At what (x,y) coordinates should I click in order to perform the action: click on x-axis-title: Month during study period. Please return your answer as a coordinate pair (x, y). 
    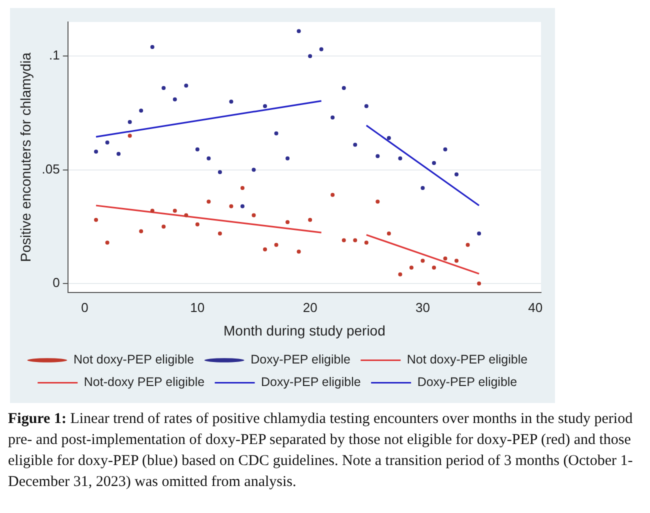
    Looking at the image, I should click on (305, 330).